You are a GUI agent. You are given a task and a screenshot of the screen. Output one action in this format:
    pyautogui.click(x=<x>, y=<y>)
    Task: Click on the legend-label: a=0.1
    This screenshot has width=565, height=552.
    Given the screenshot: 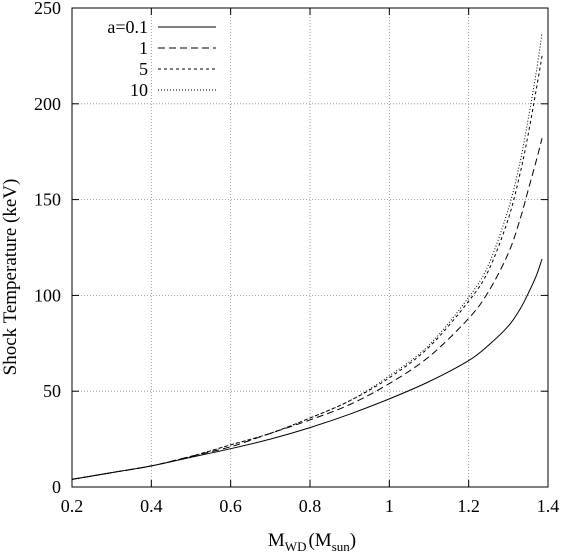 What is the action you would take?
    pyautogui.click(x=127, y=27)
    